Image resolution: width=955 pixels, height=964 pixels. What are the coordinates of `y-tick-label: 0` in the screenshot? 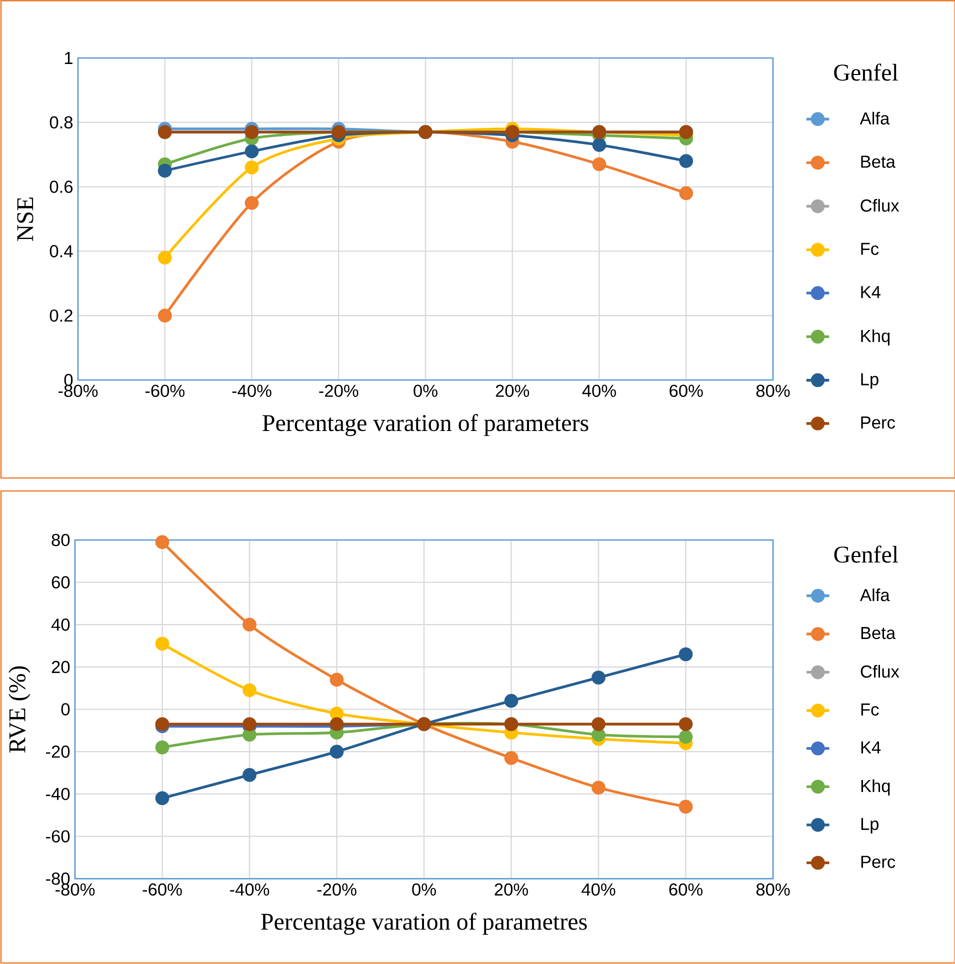 It's located at (65, 709).